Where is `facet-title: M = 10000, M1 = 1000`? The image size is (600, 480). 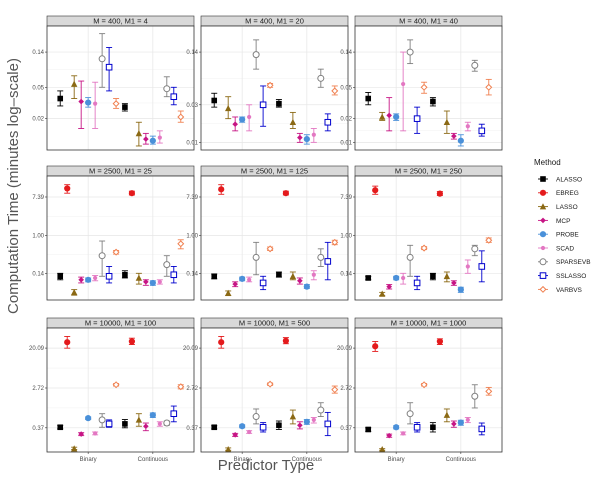
facet-title: M = 10000, M1 = 1000 is located at coordinates (428, 323).